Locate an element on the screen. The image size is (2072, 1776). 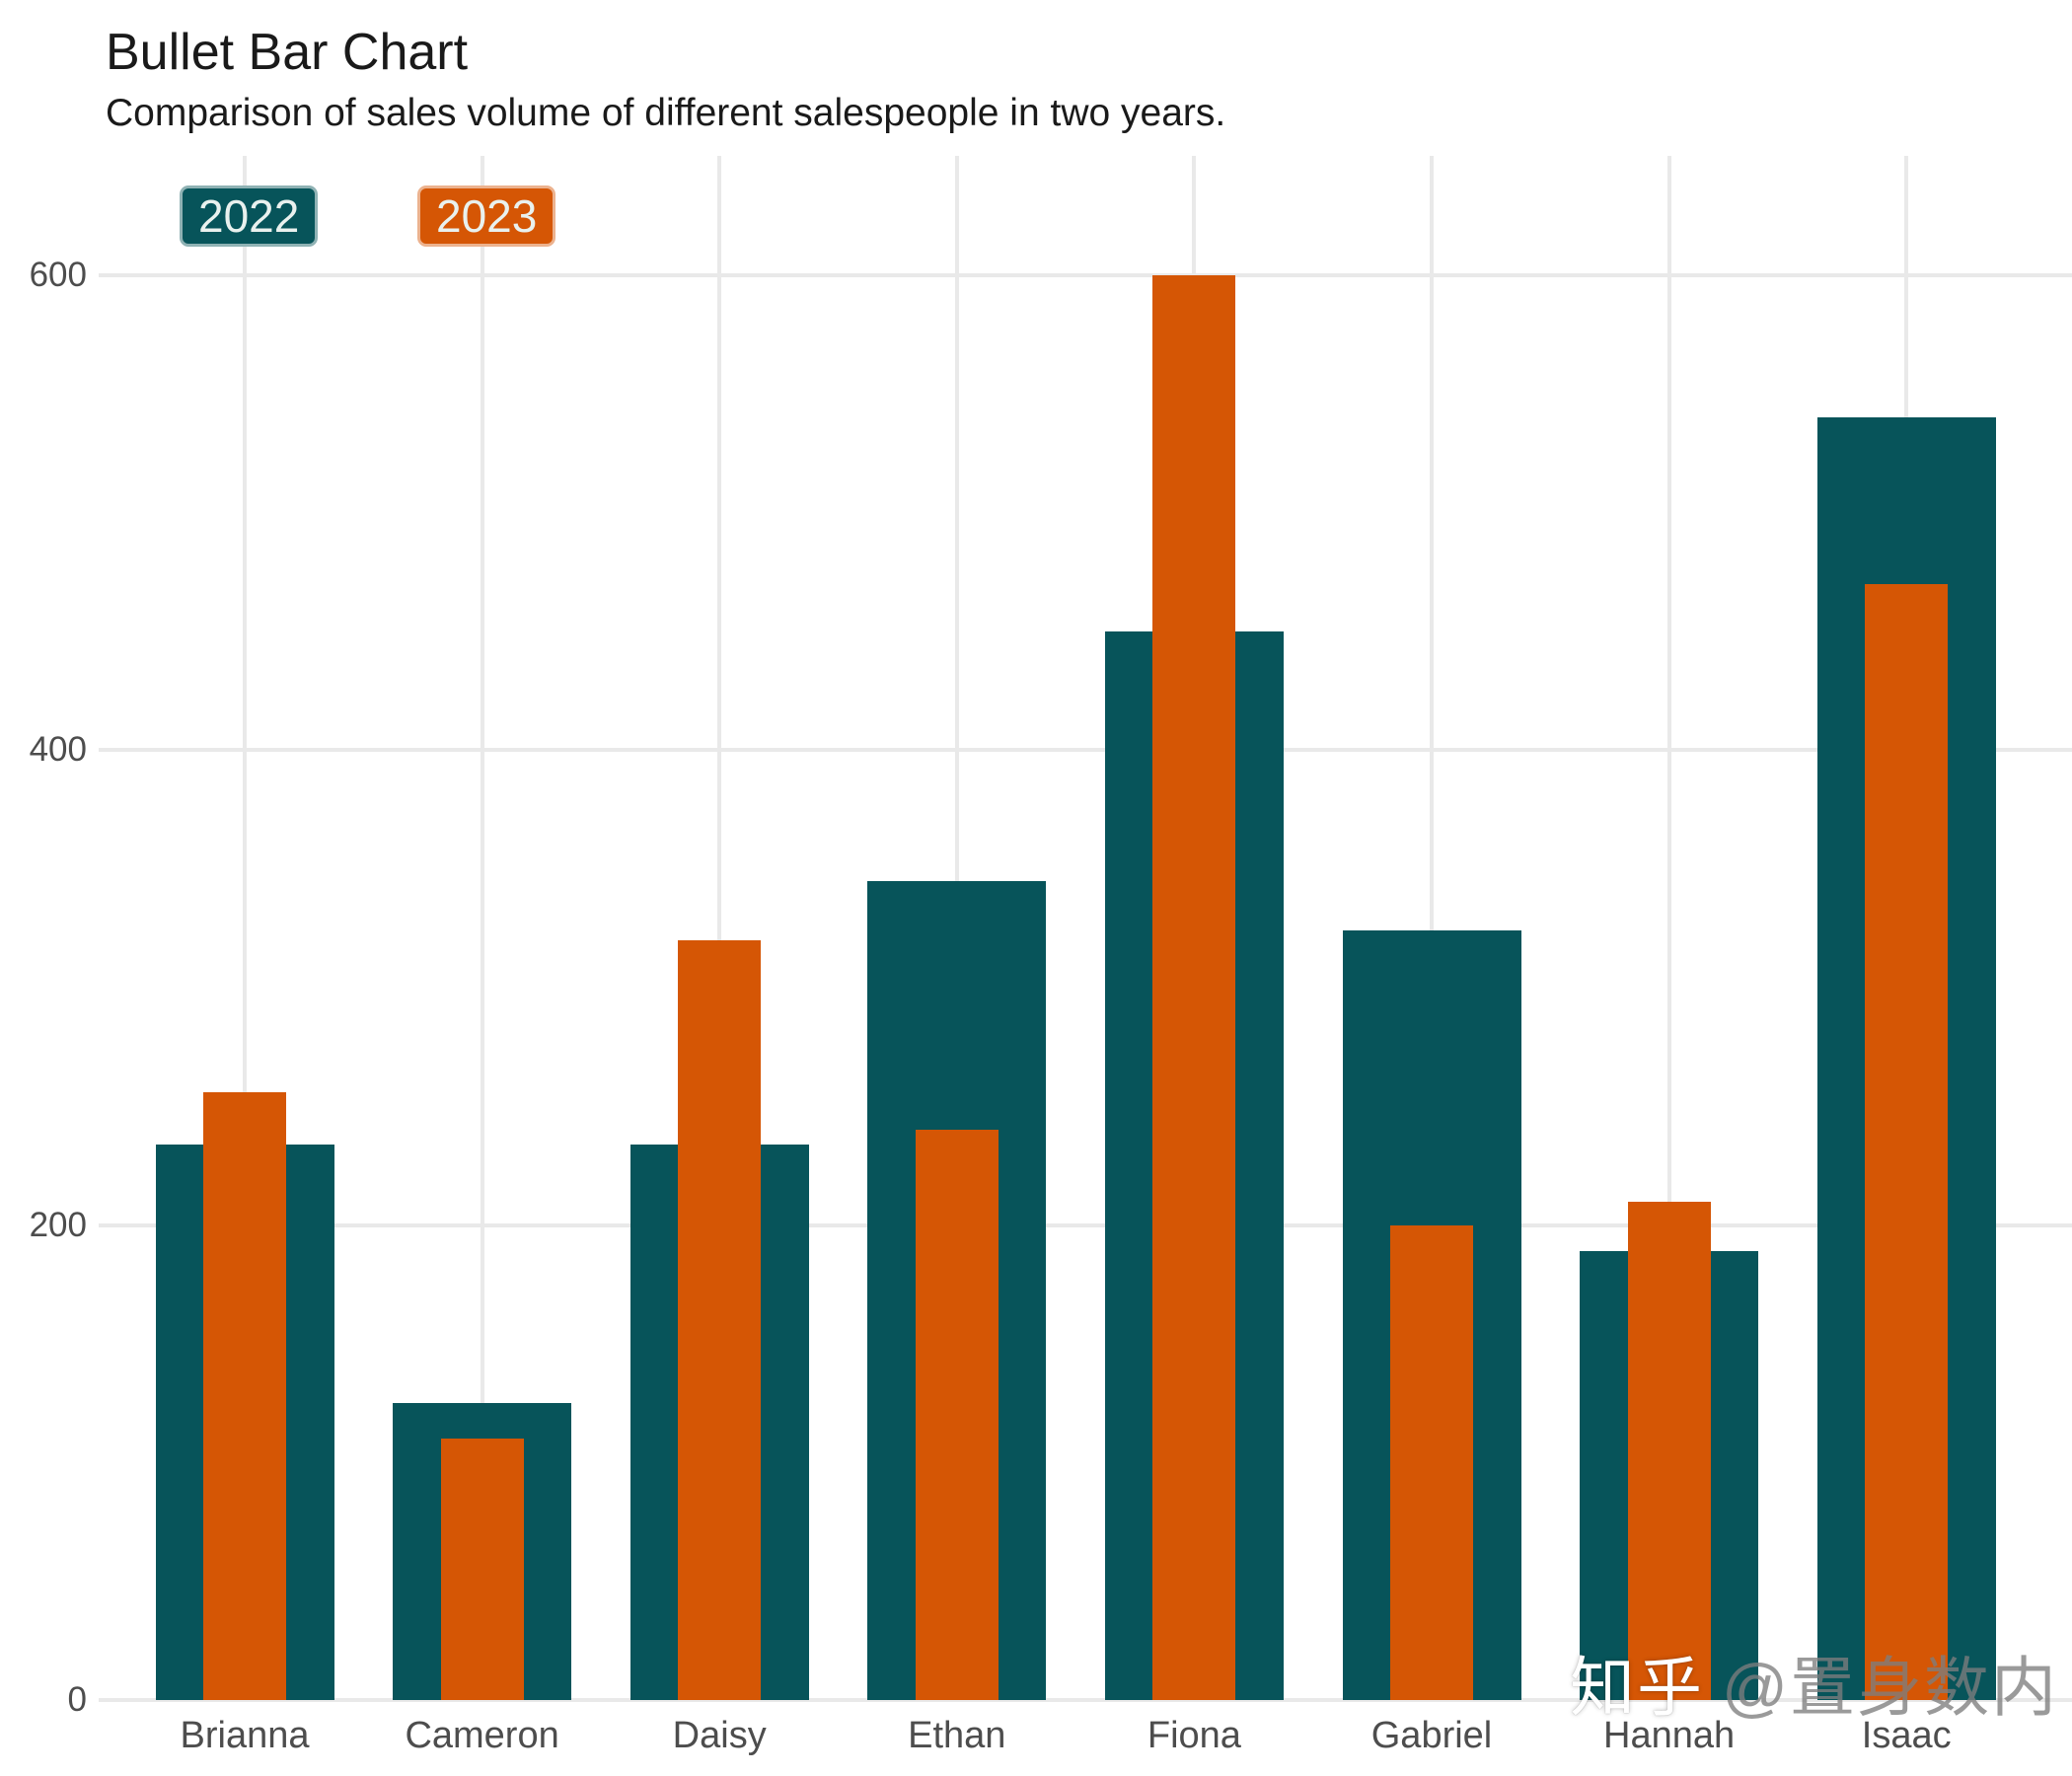
y-axis-tick-label-600: 600 is located at coordinates (58, 275).